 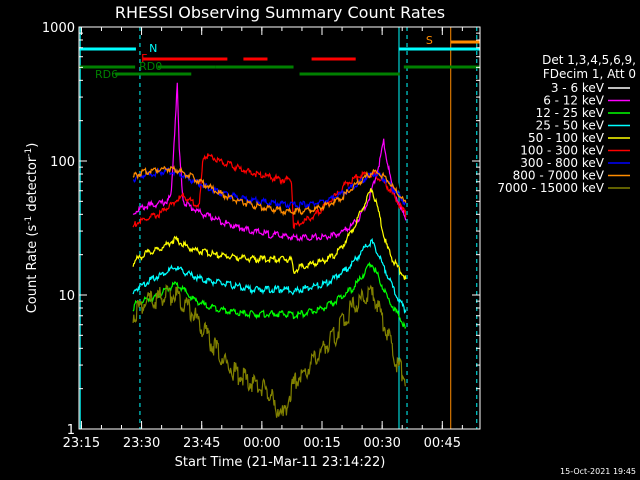 What do you see at coordinates (58, 28) in the screenshot?
I see `y-tick-label: 1000` at bounding box center [58, 28].